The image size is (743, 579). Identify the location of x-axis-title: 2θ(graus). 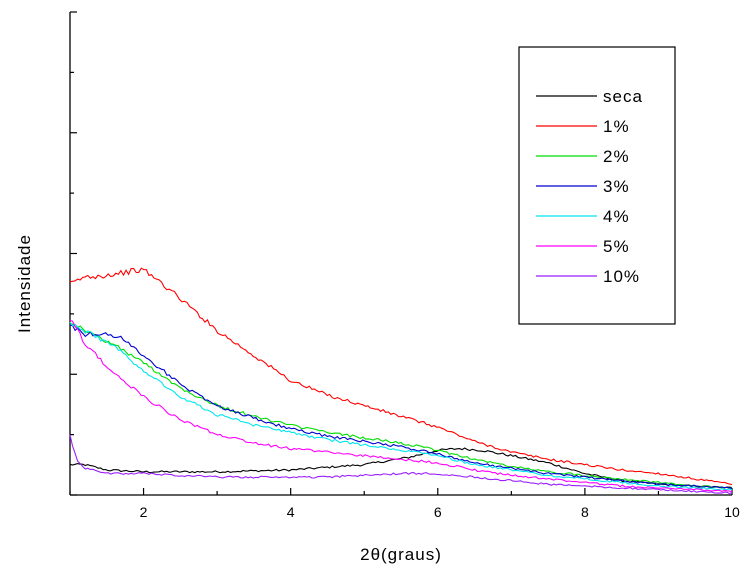
(401, 554).